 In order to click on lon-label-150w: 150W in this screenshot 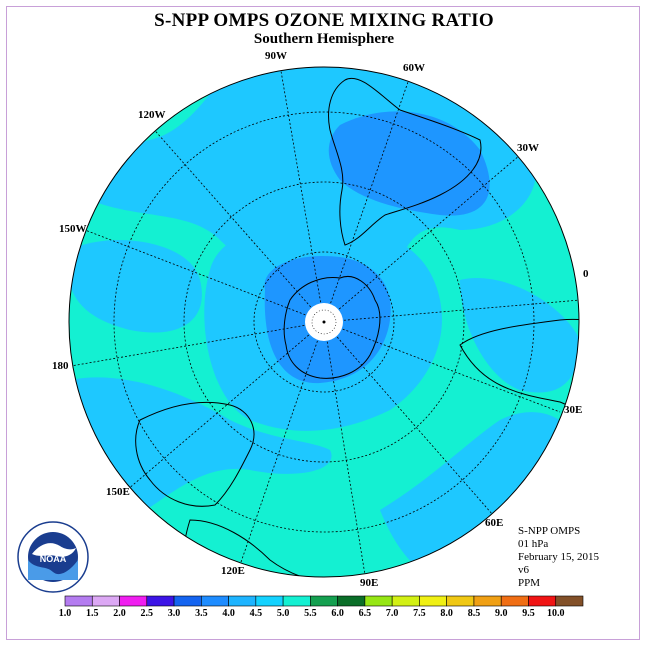, I will do `click(73, 229)`.